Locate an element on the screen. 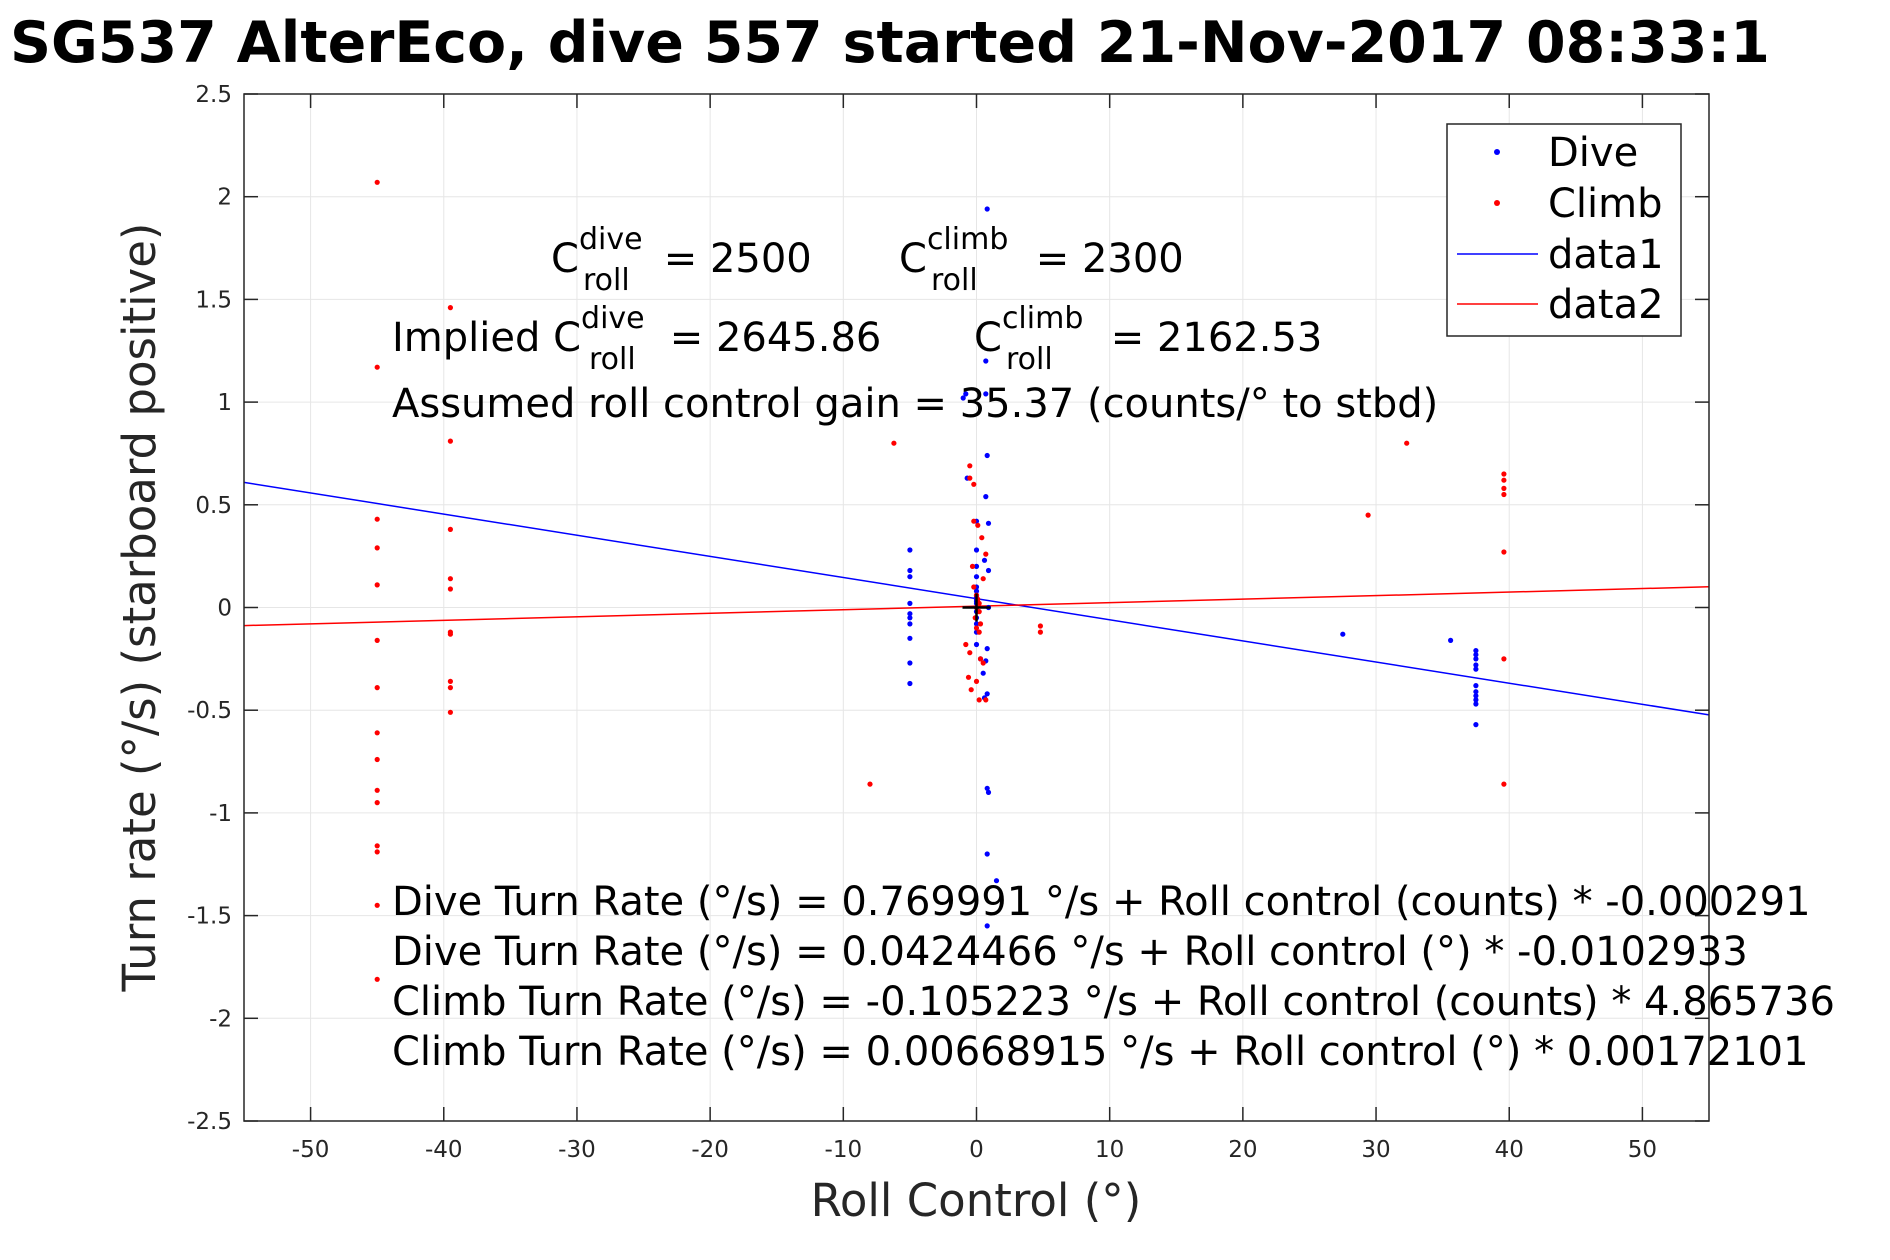  x-tick-label: 10 is located at coordinates (1109, 1150).